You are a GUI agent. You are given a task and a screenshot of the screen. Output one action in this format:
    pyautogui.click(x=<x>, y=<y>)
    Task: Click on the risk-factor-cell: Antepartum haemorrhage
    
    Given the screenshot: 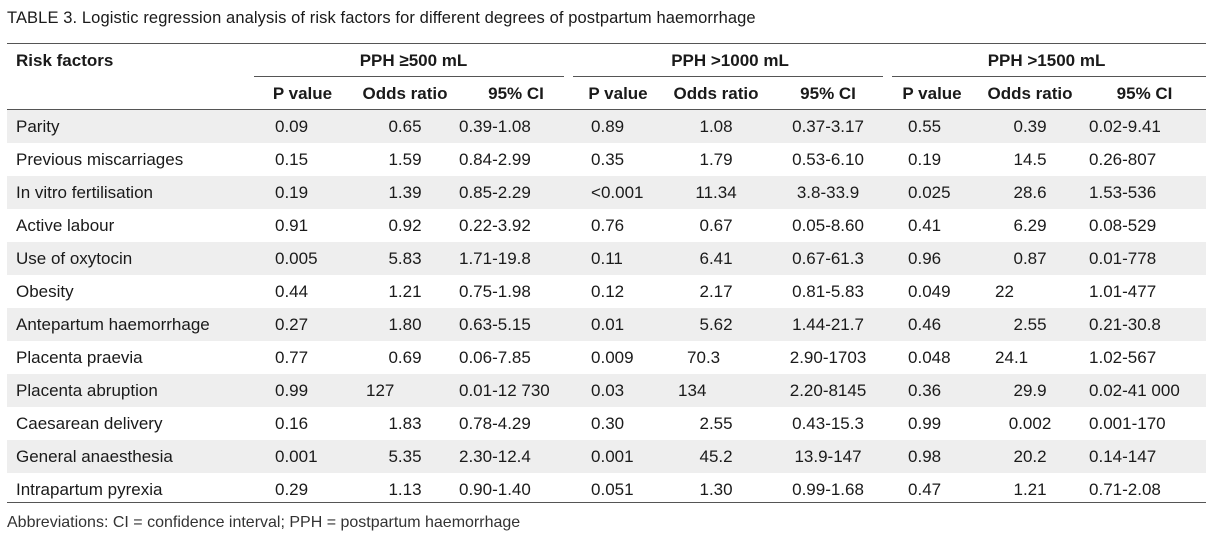 What is the action you would take?
    pyautogui.click(x=130, y=324)
    